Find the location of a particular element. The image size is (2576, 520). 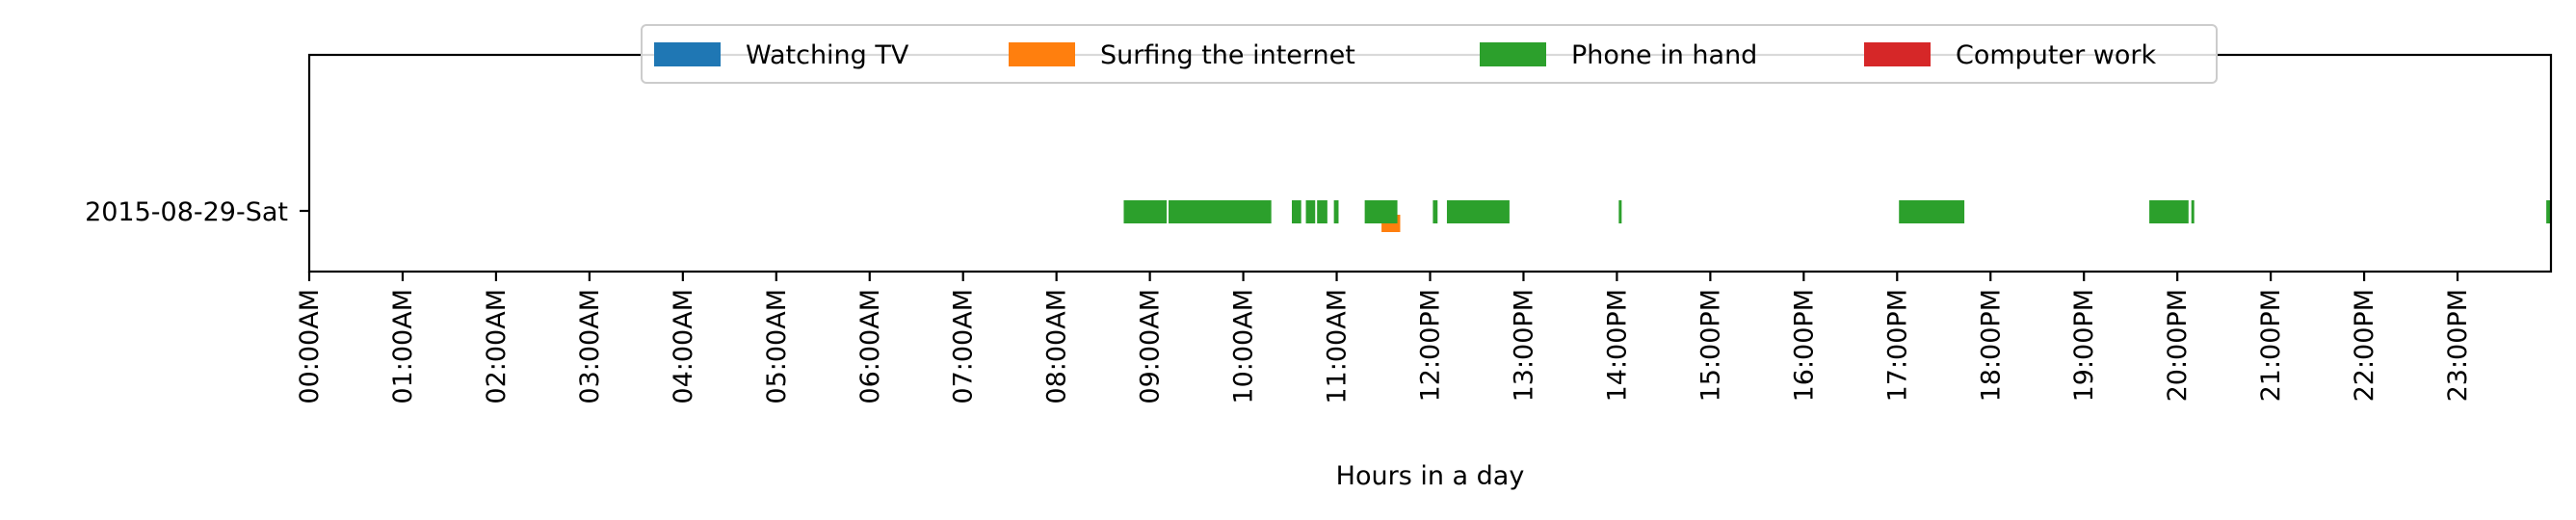

x-tick-label: 08:00AM is located at coordinates (1057, 346).